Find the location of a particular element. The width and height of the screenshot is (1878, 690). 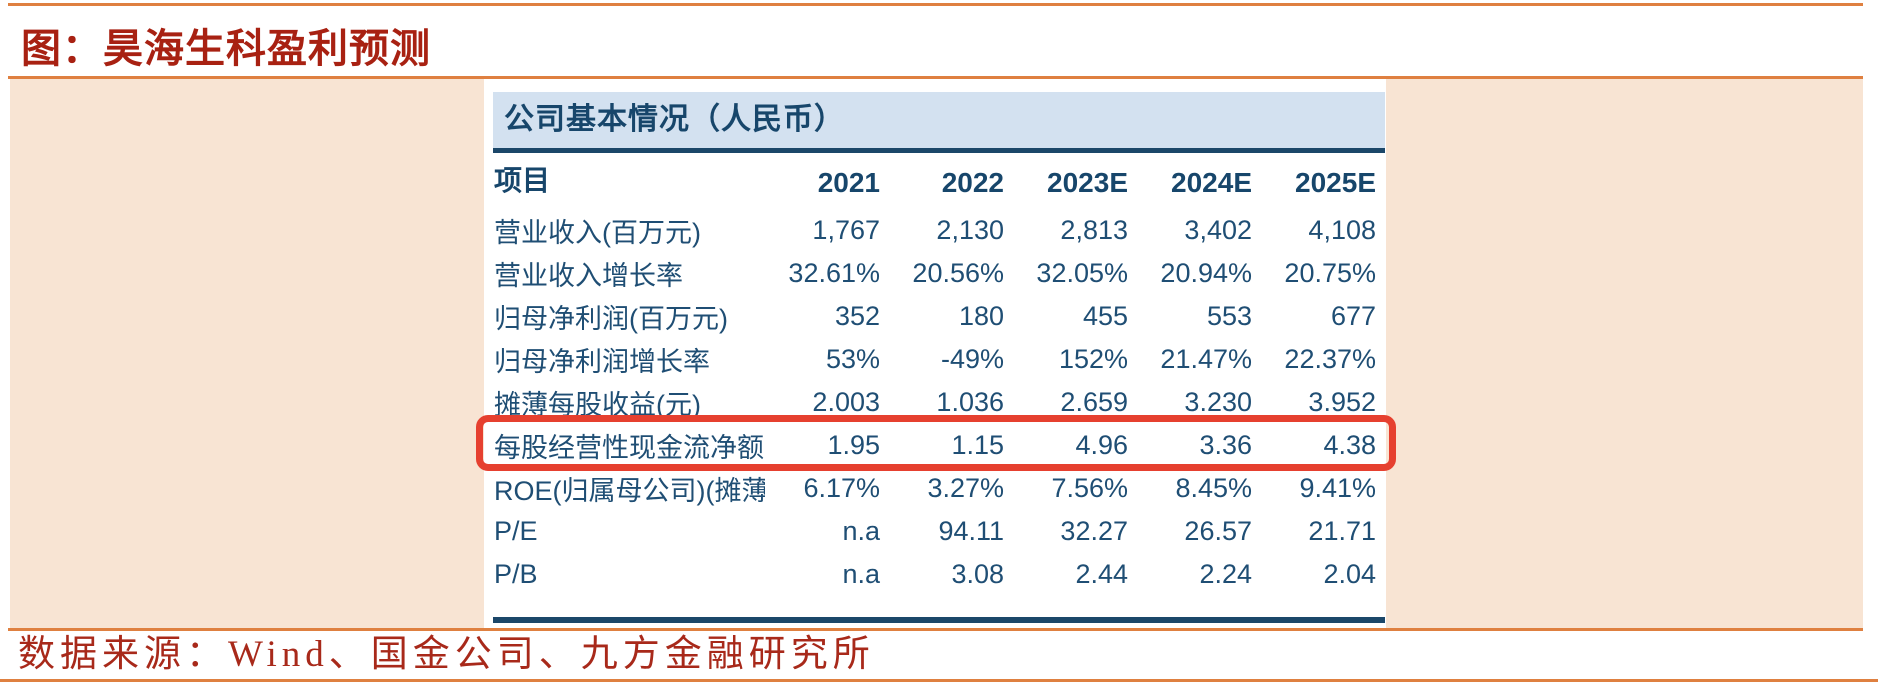

cell-value: 53% is located at coordinates (852, 359).